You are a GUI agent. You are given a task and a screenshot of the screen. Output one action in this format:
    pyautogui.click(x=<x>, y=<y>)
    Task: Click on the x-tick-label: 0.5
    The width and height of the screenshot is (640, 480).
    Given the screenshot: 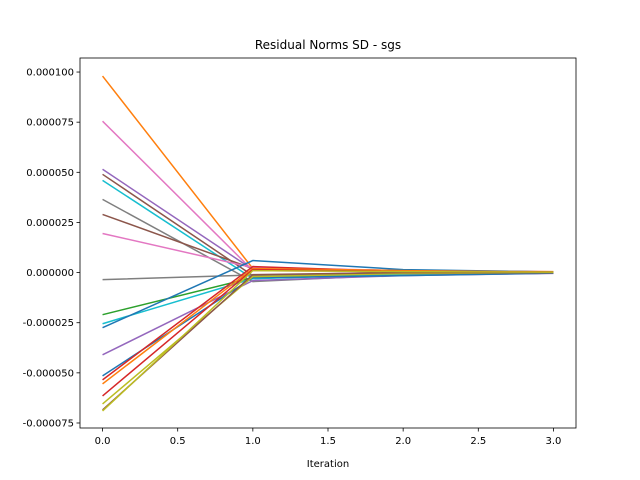 What is the action you would take?
    pyautogui.click(x=178, y=441)
    